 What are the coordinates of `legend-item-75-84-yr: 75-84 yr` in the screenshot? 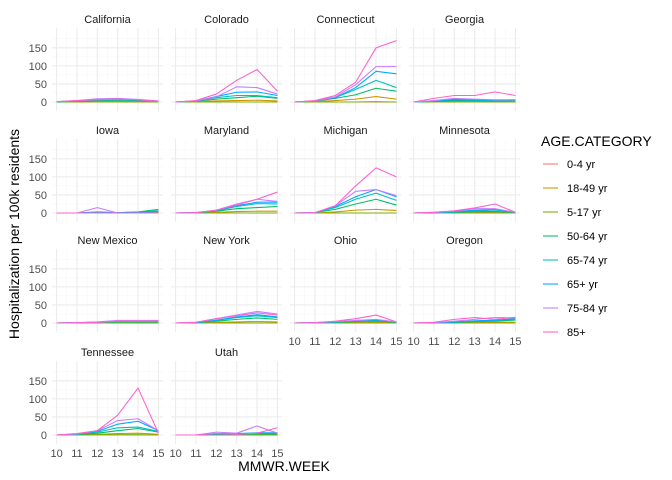 It's located at (575, 309).